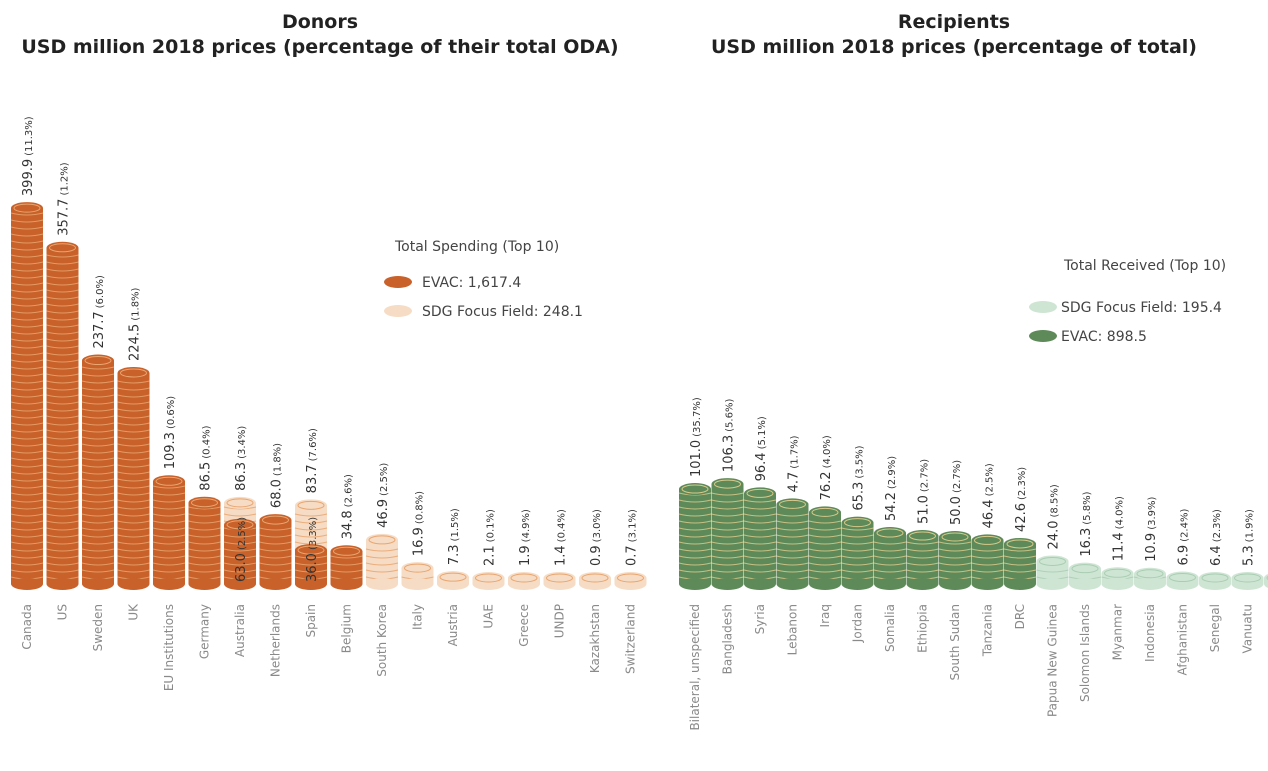 The width and height of the screenshot is (1268, 771). Describe the element at coordinates (1152, 512) in the screenshot. I see `recipients-sdg-label-indonesia-percent: (3.9%)` at that location.